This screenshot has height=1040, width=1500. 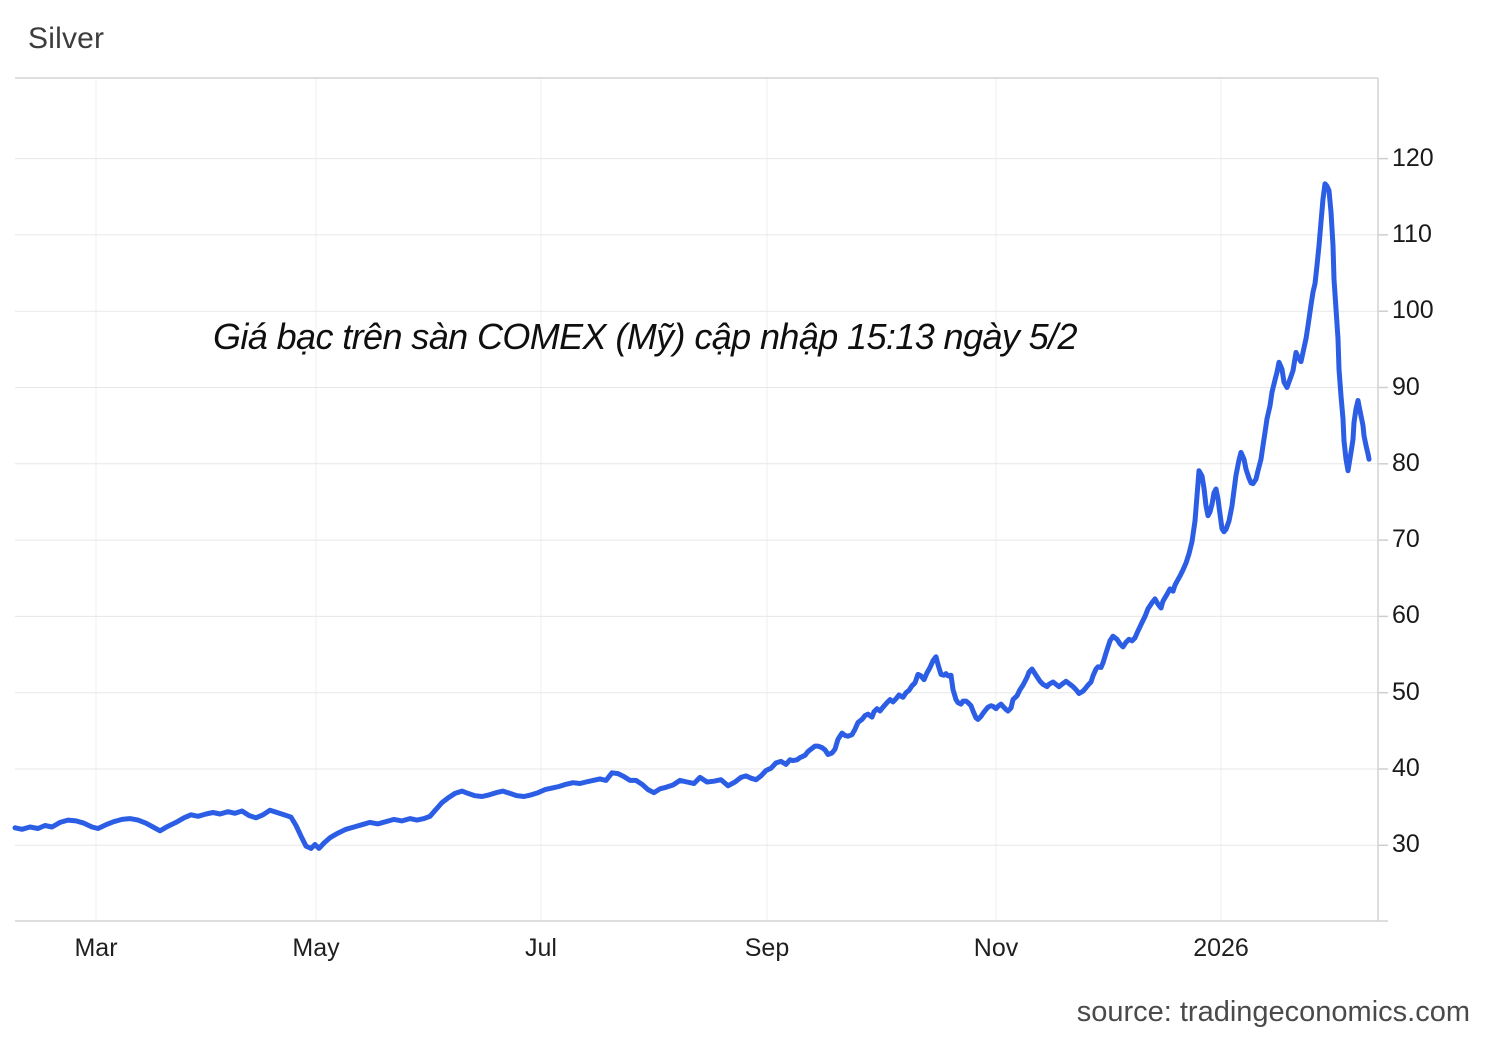 I want to click on x-axis-label: 2026, so click(x=1221, y=948).